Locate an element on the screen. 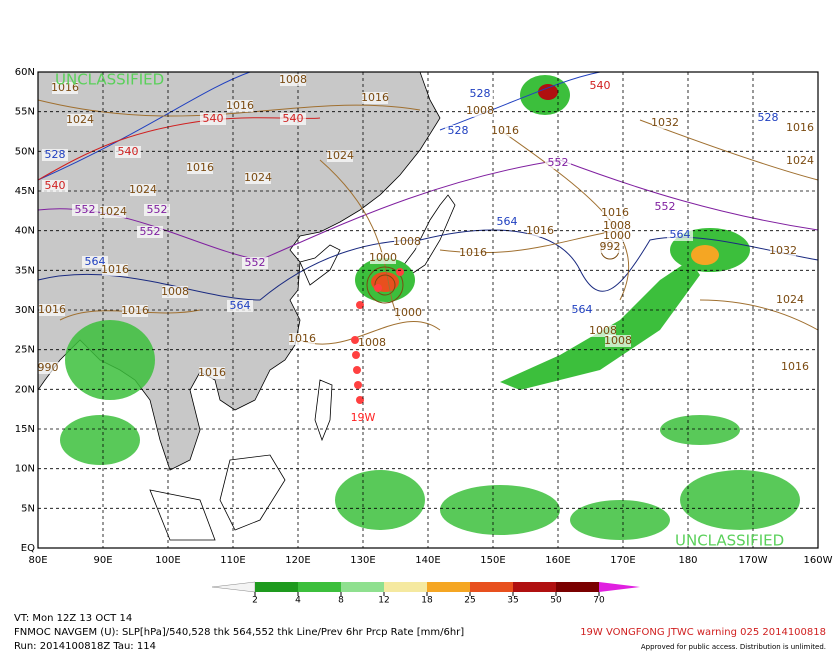  lat-label: 5N is located at coordinates (28, 508).